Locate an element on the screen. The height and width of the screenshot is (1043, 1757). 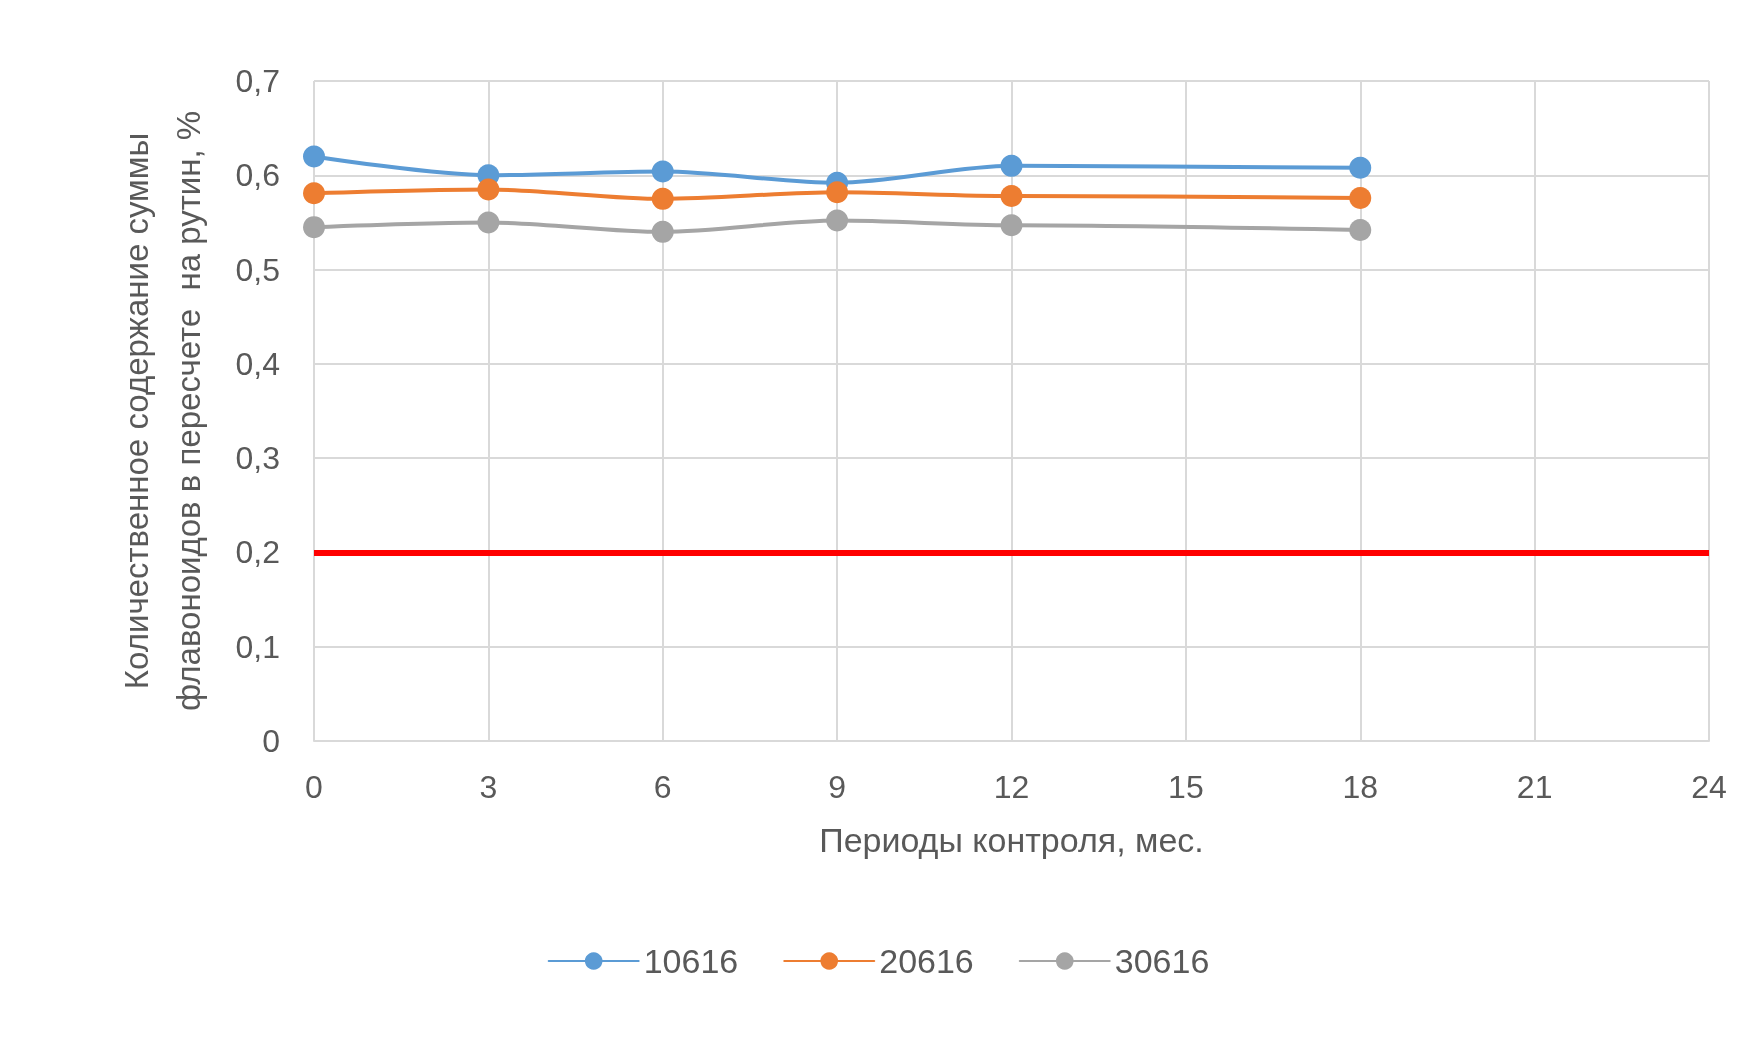
y-tick-label: 0,3 is located at coordinates (257, 458).